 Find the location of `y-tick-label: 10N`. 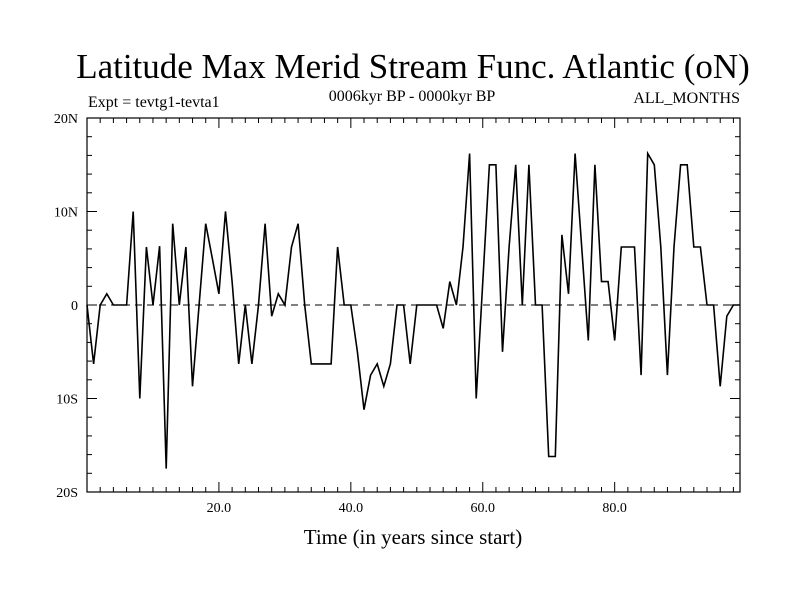

y-tick-label: 10N is located at coordinates (66, 213).